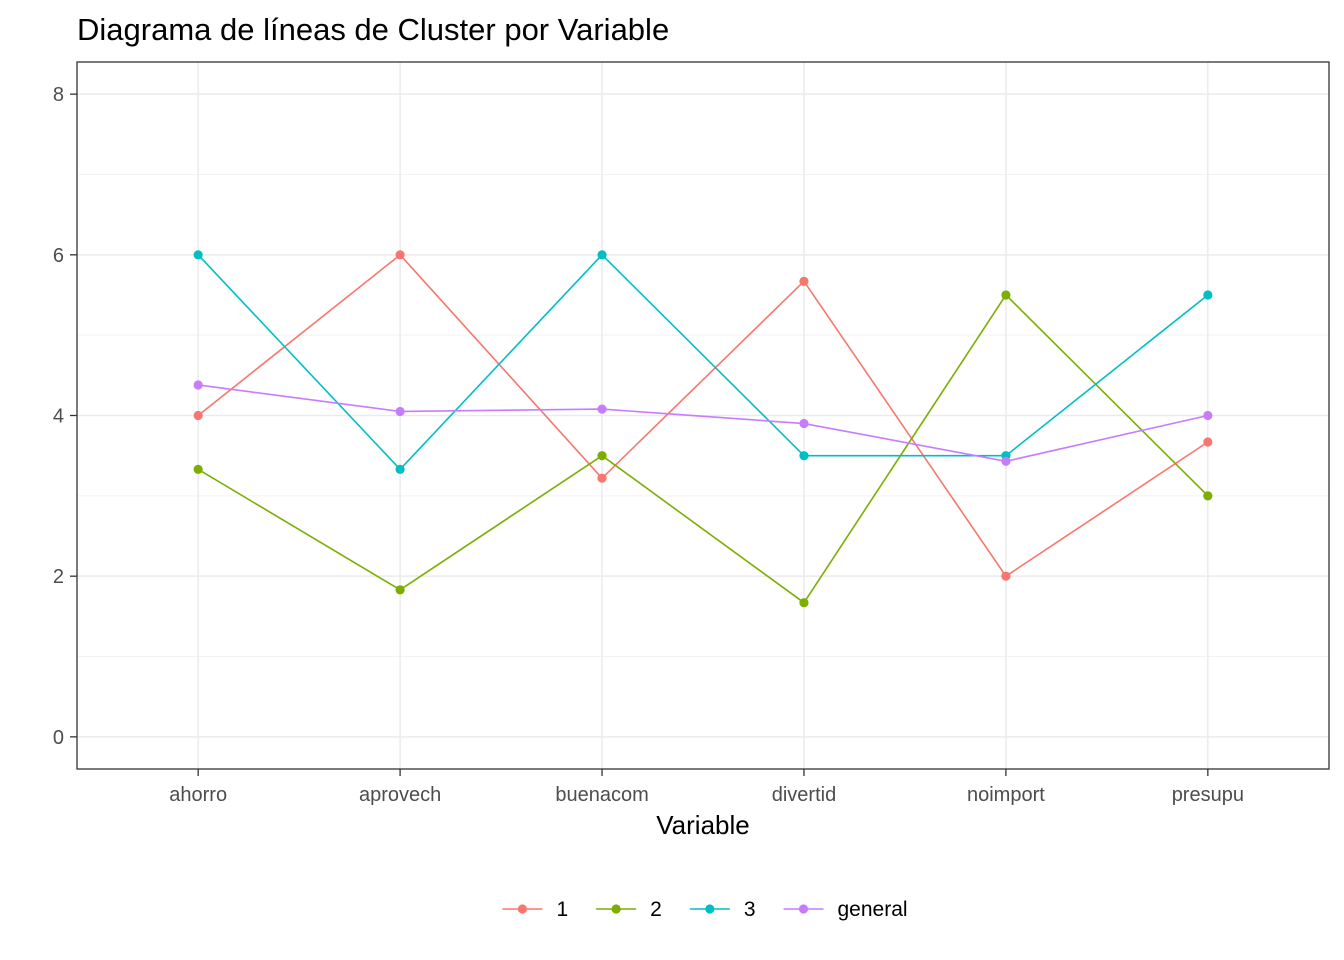  What do you see at coordinates (1208, 795) in the screenshot?
I see `x-tick-label: presupu` at bounding box center [1208, 795].